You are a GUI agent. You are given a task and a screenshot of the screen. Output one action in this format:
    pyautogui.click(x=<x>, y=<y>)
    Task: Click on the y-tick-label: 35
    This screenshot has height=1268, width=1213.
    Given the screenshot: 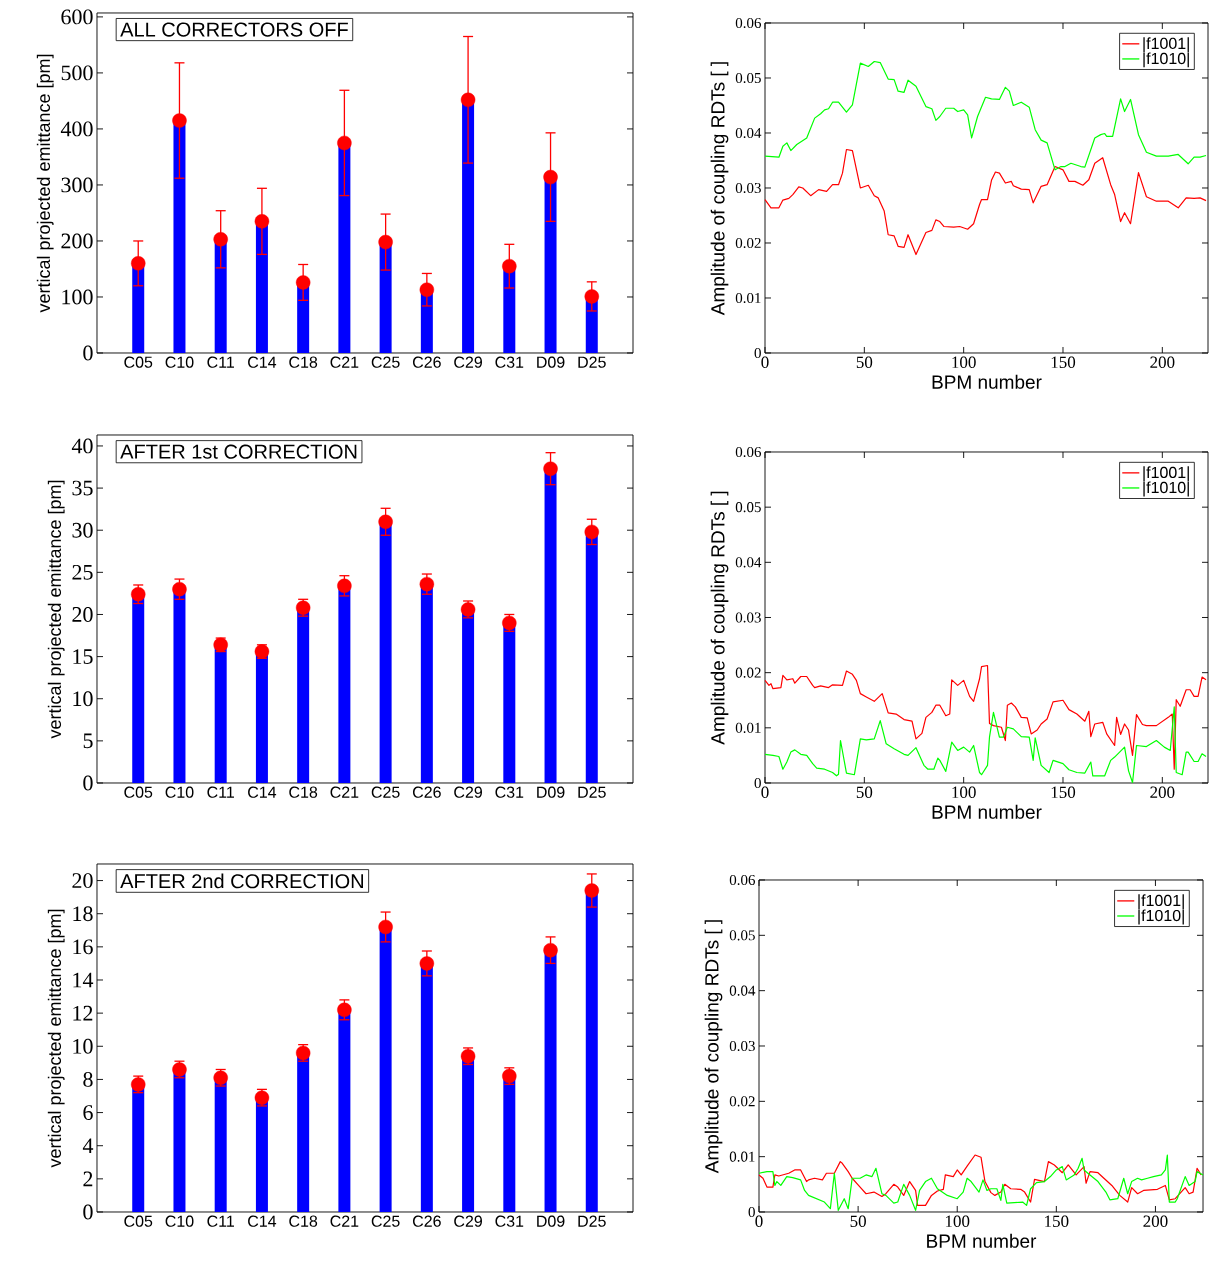 What is the action you would take?
    pyautogui.click(x=82, y=488)
    